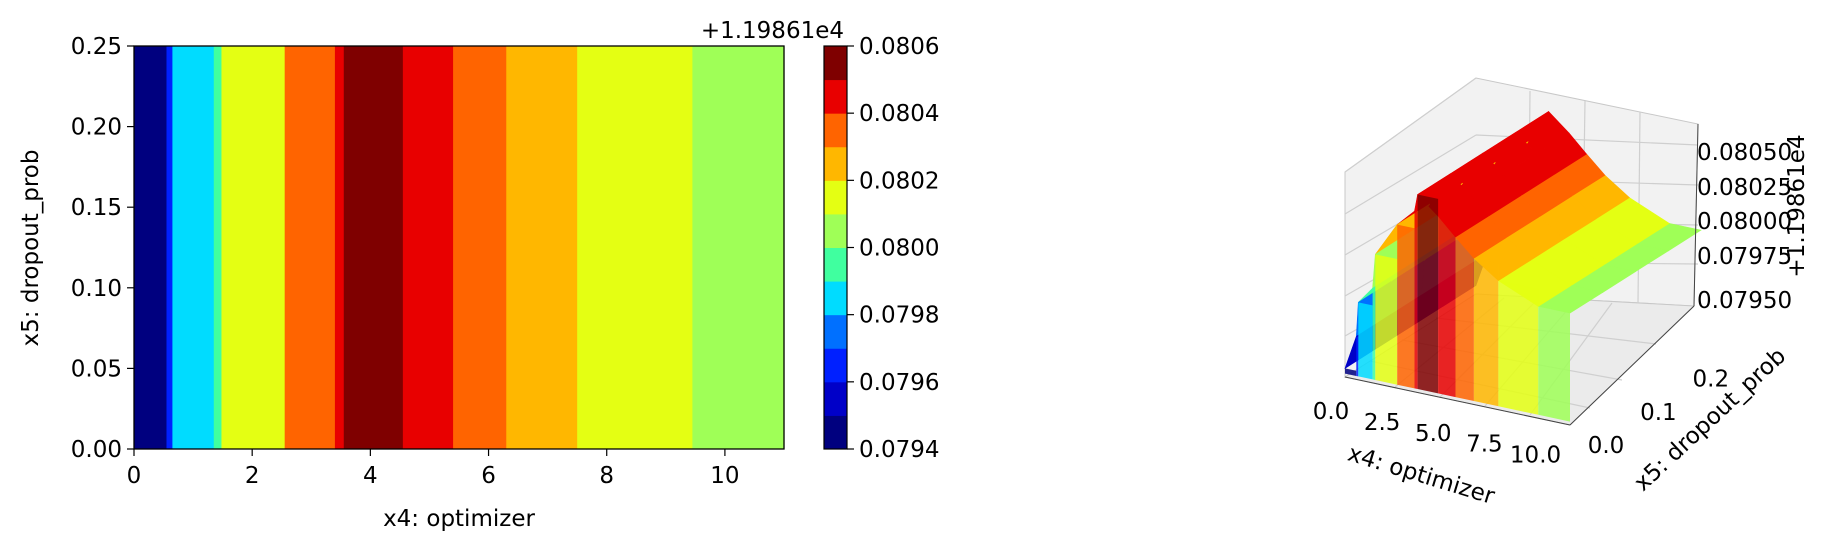 The image size is (1821, 550). What do you see at coordinates (899, 47) in the screenshot?
I see `colorbar-tick-label: 0.0806` at bounding box center [899, 47].